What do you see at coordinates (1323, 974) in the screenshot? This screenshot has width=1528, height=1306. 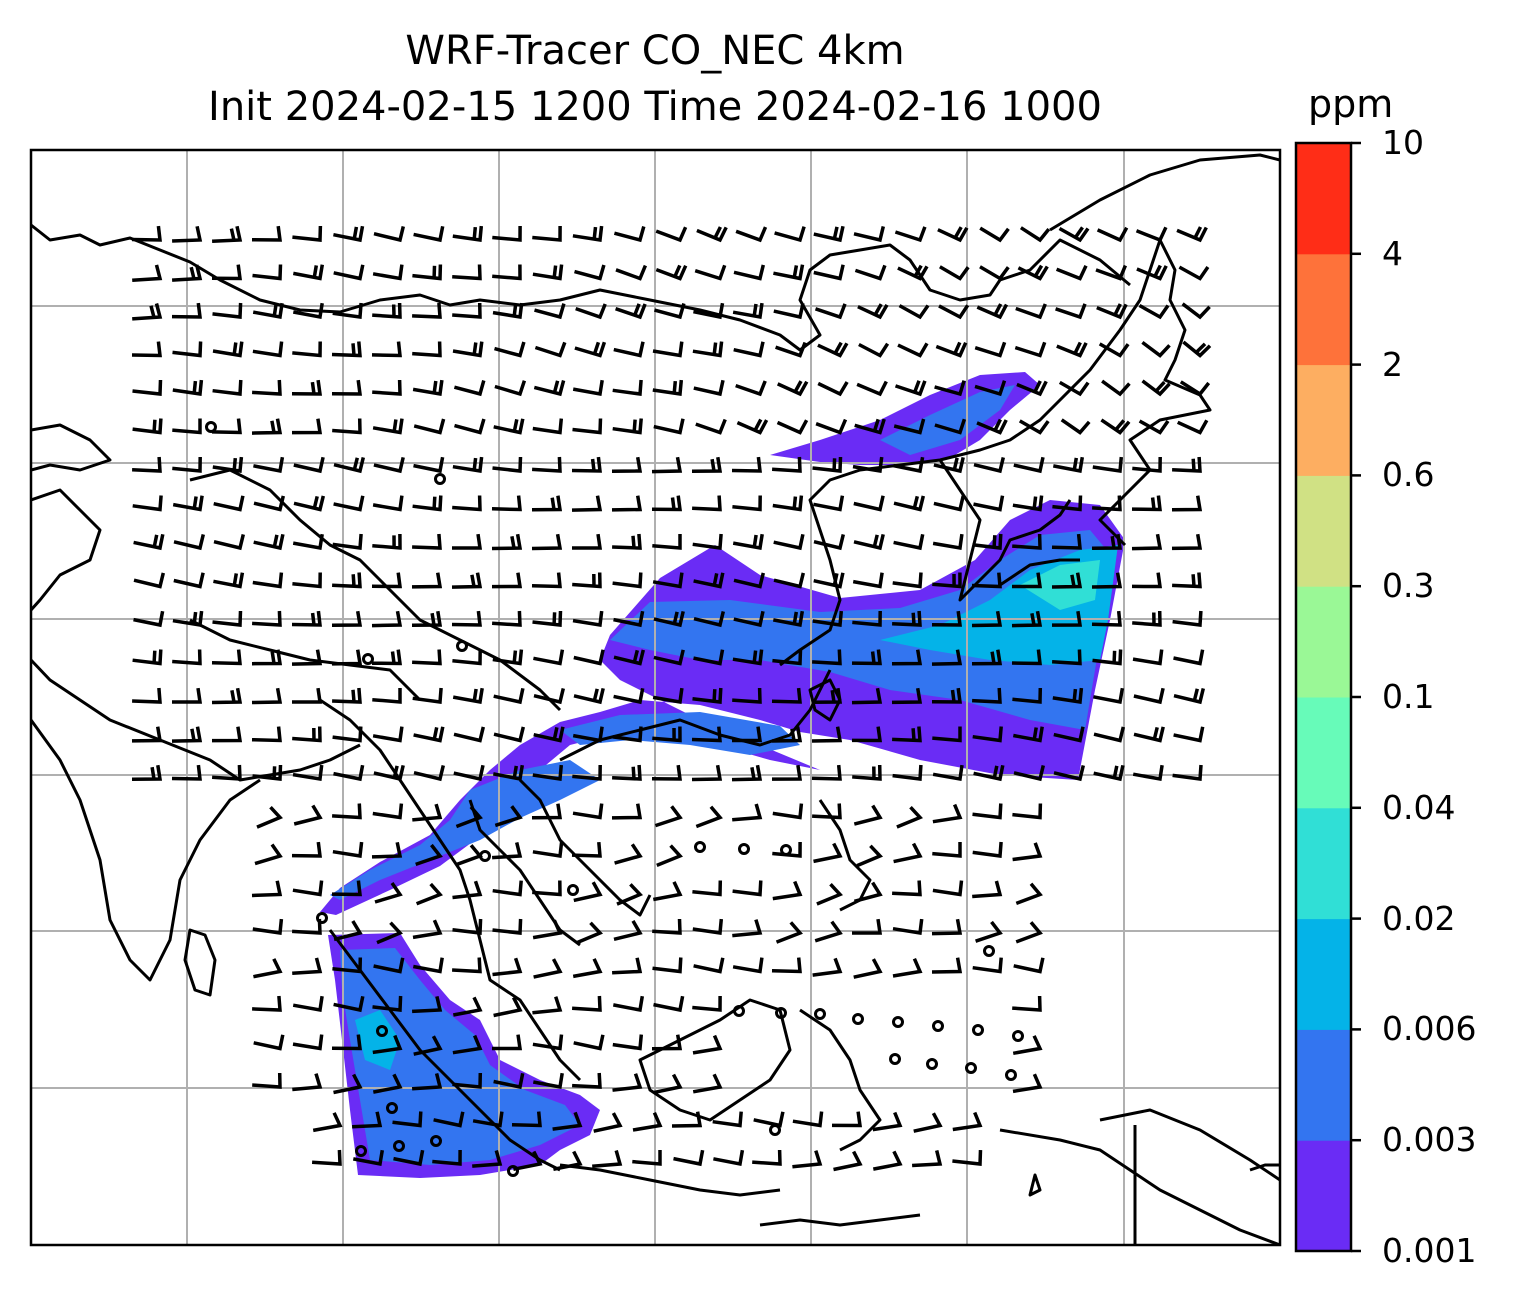 I see `colorbar-segment` at bounding box center [1323, 974].